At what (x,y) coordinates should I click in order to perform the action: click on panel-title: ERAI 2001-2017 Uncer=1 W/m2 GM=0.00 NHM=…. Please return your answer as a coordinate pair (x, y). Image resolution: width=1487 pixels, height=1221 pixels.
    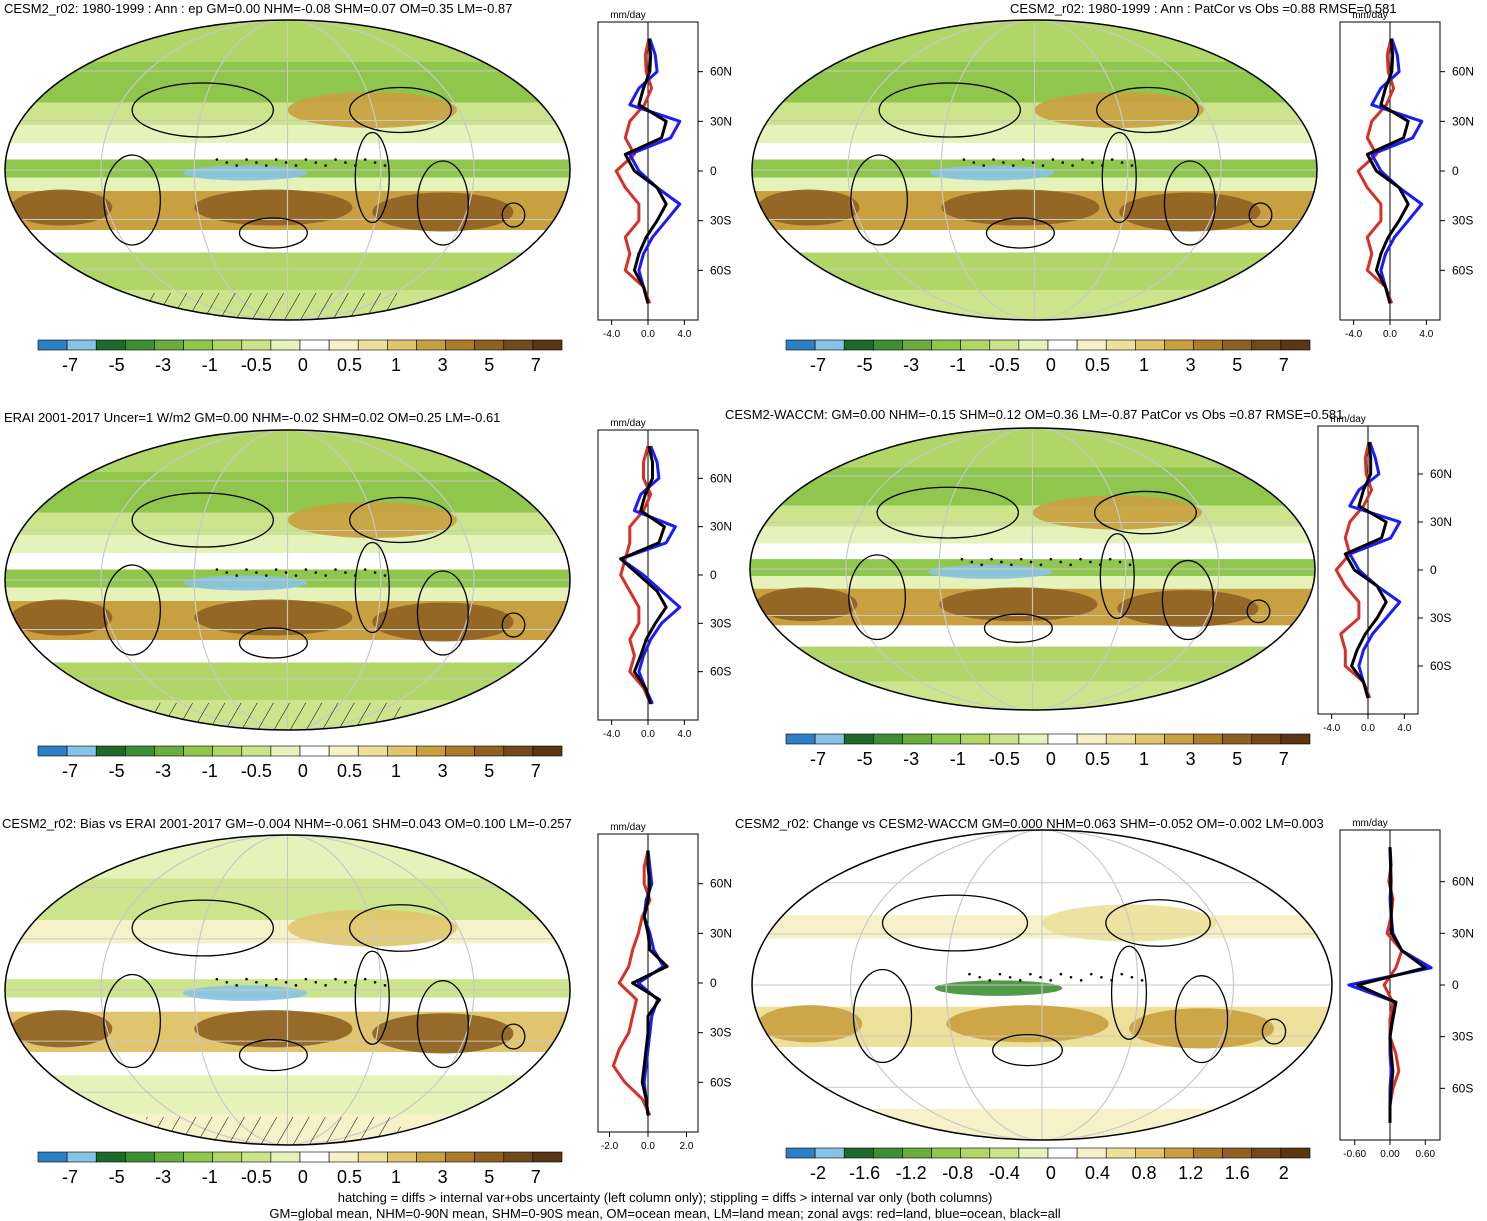
    Looking at the image, I should click on (252, 417).